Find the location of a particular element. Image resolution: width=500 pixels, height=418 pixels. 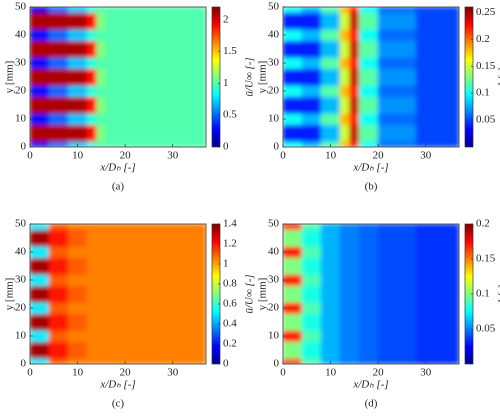

axes-frame is located at coordinates (118, 294).